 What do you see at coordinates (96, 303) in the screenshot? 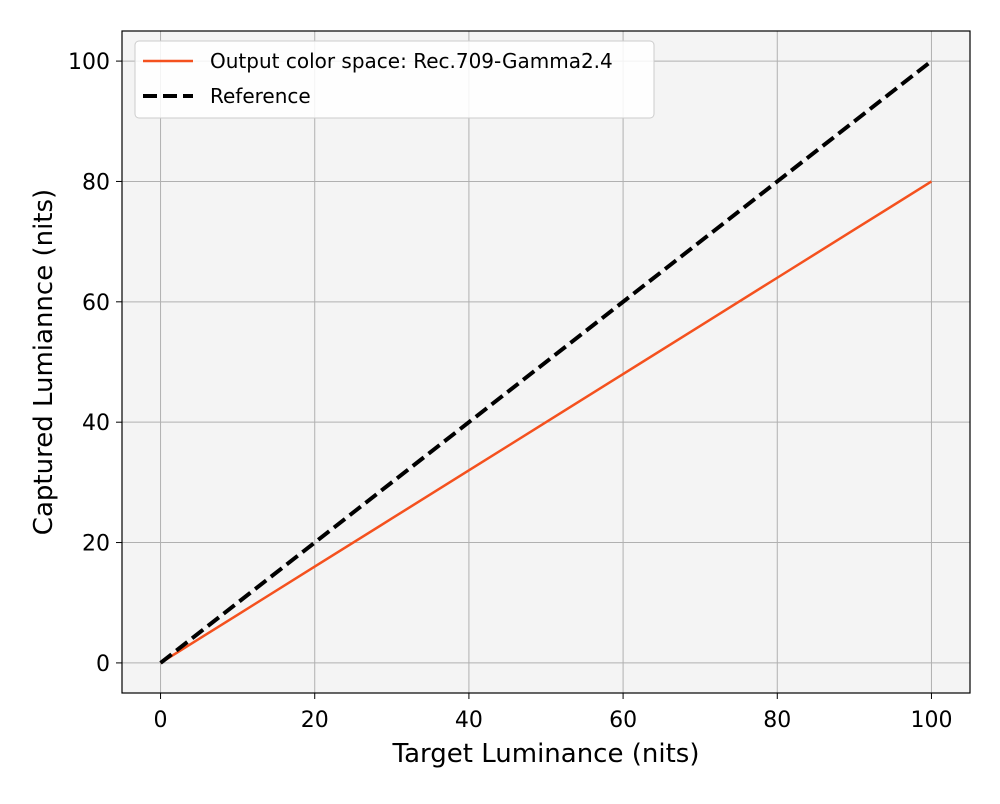
I see `y-tick-label: 60` at bounding box center [96, 303].